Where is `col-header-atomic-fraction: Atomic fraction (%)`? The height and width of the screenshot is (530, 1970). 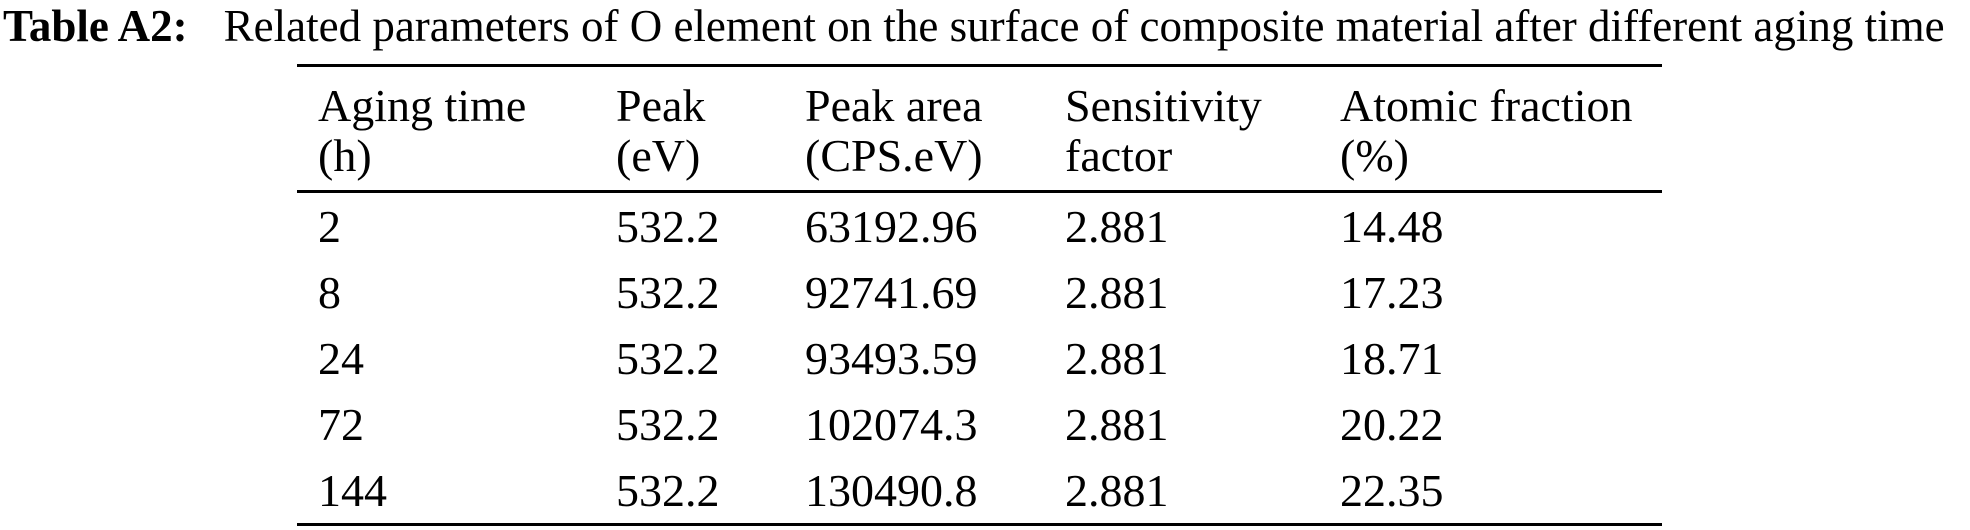
col-header-atomic-fraction: Atomic fraction (%) is located at coordinates (1501, 129).